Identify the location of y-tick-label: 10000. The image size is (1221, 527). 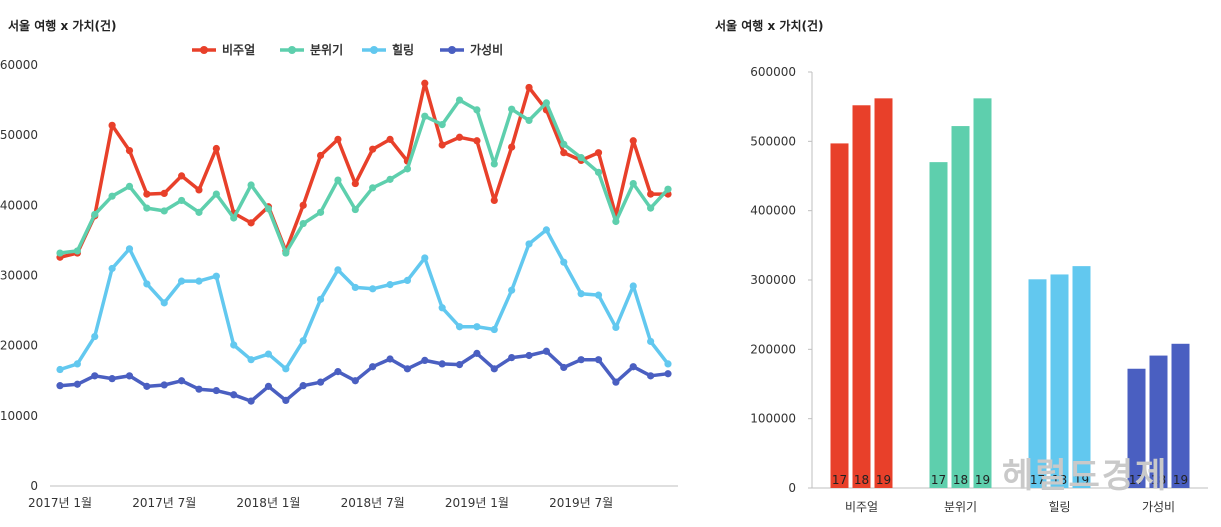
(19, 416).